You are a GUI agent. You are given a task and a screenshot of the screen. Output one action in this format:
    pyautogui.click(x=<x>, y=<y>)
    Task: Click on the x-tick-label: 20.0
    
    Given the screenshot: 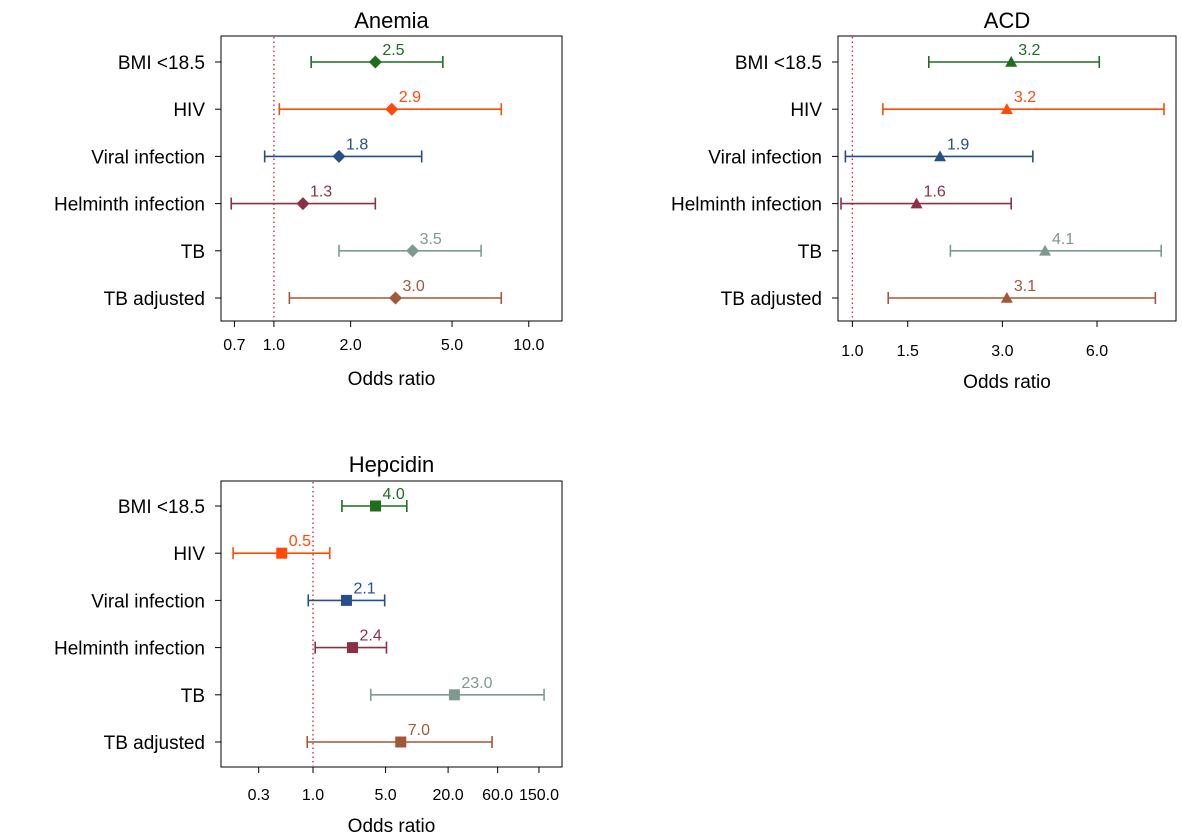 What is the action you would take?
    pyautogui.click(x=448, y=795)
    